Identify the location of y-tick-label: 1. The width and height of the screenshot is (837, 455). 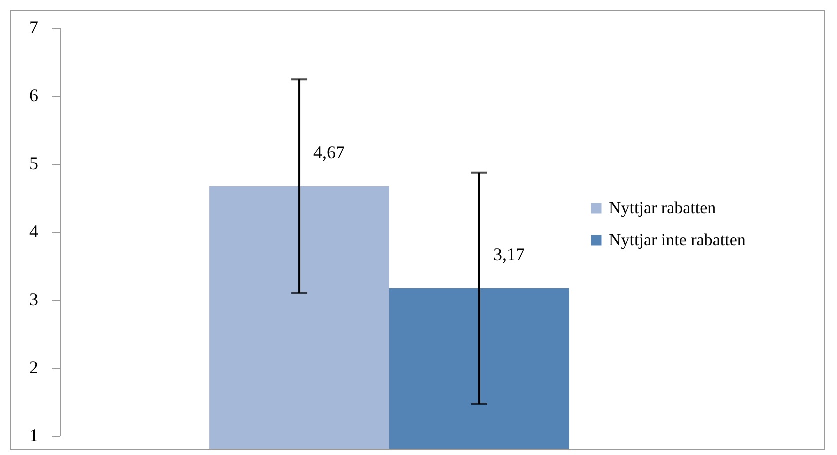
(34, 436).